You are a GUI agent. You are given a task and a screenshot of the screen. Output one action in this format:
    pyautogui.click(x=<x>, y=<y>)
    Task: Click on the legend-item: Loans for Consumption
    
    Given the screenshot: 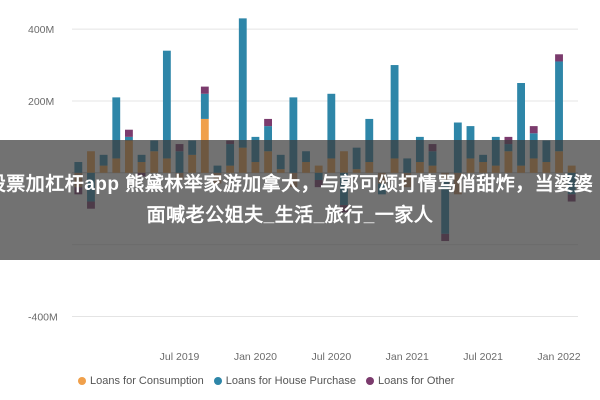 What is the action you would take?
    pyautogui.click(x=141, y=381)
    